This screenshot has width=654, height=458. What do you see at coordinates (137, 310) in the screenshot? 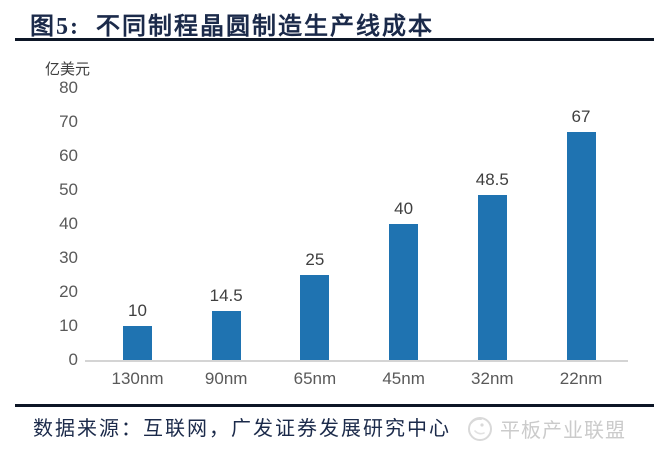
I see `bar-value-label: 10` at bounding box center [137, 310].